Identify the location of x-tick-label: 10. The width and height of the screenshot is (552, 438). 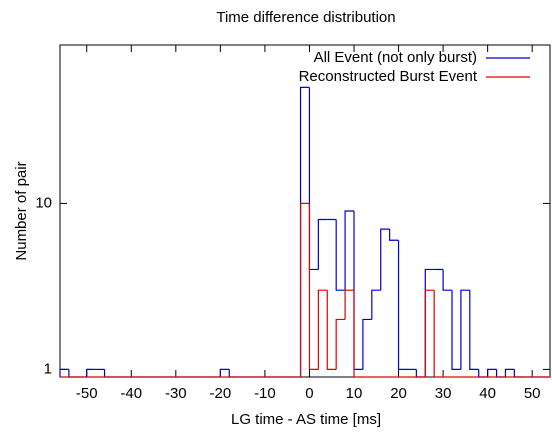
(354, 393).